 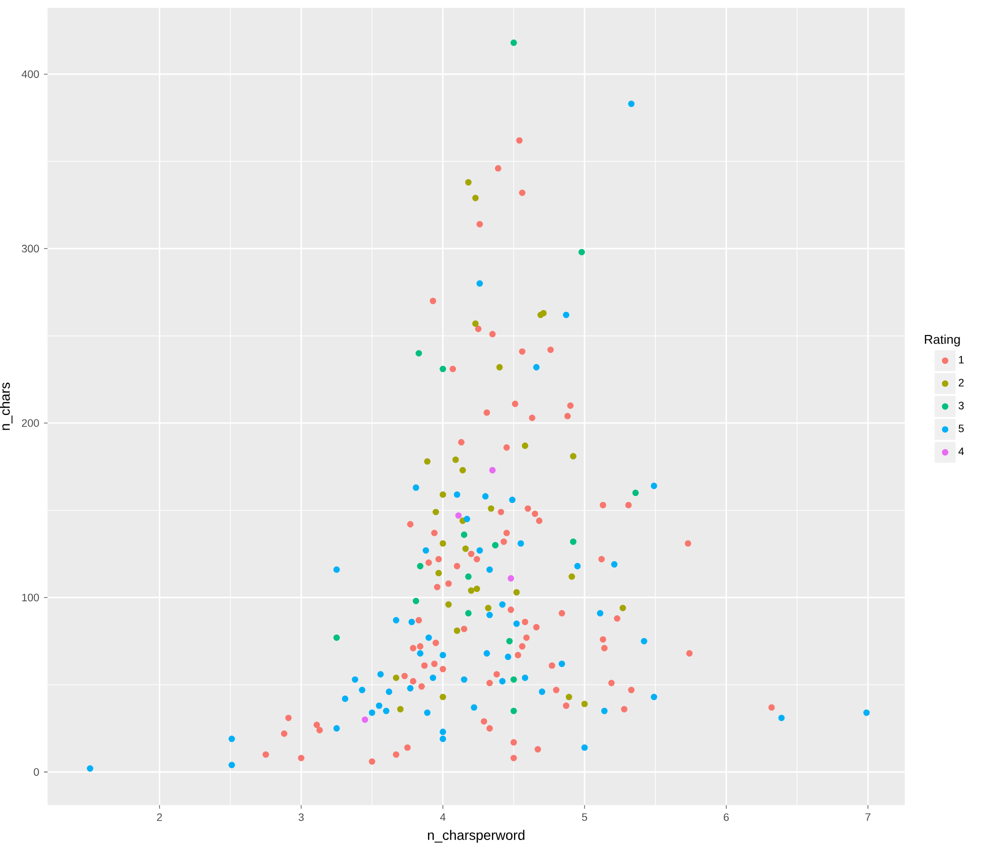 I want to click on y-axis-title: n_chars, so click(x=6, y=406).